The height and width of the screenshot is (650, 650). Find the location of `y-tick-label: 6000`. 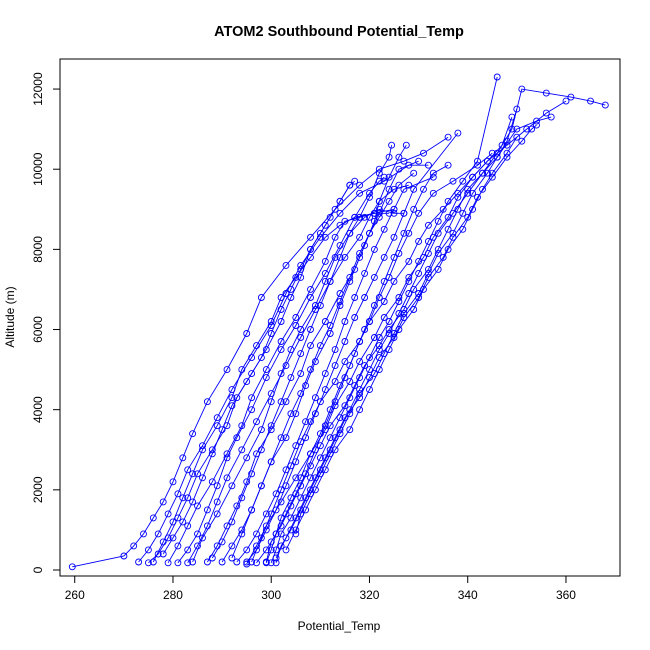

y-tick-label: 6000 is located at coordinates (38, 329).